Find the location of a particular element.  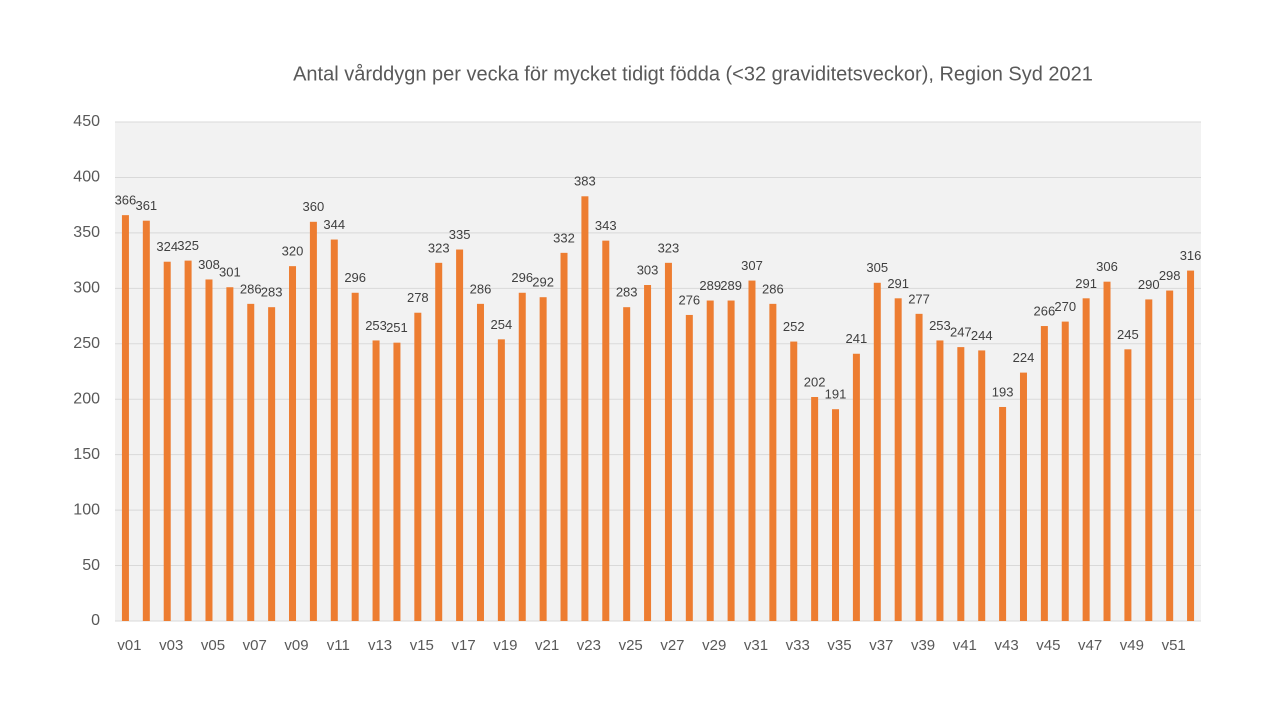

y-tick-label: 300 is located at coordinates (86, 288).